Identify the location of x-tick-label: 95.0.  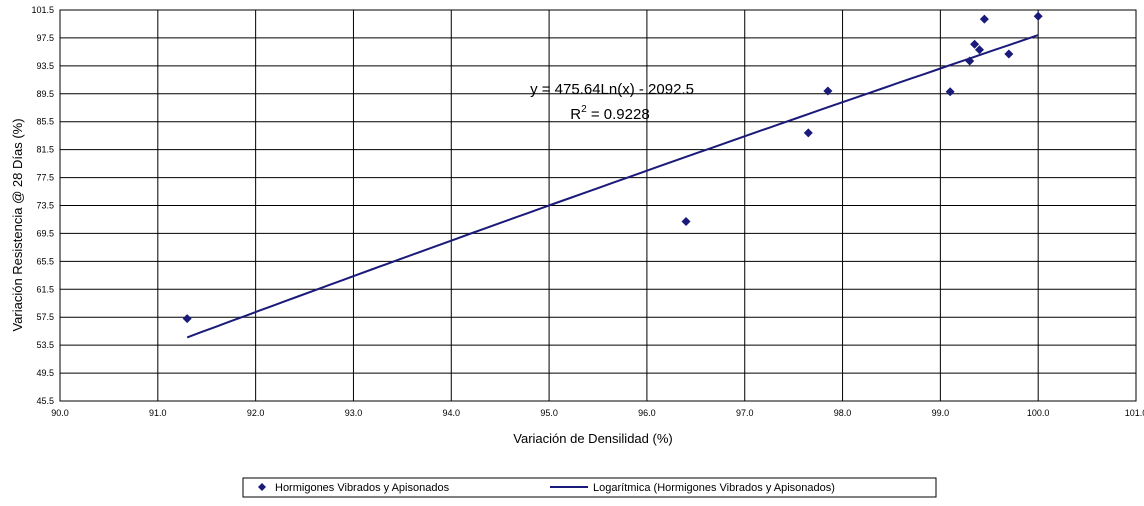
(549, 413).